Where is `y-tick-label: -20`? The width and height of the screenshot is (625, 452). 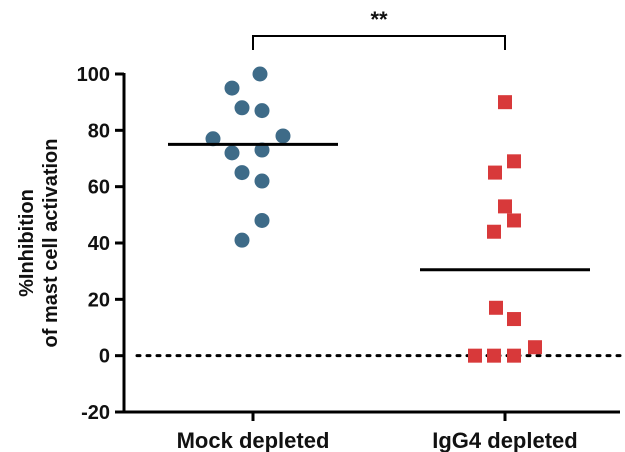
y-tick-label: -20 is located at coordinates (95, 413).